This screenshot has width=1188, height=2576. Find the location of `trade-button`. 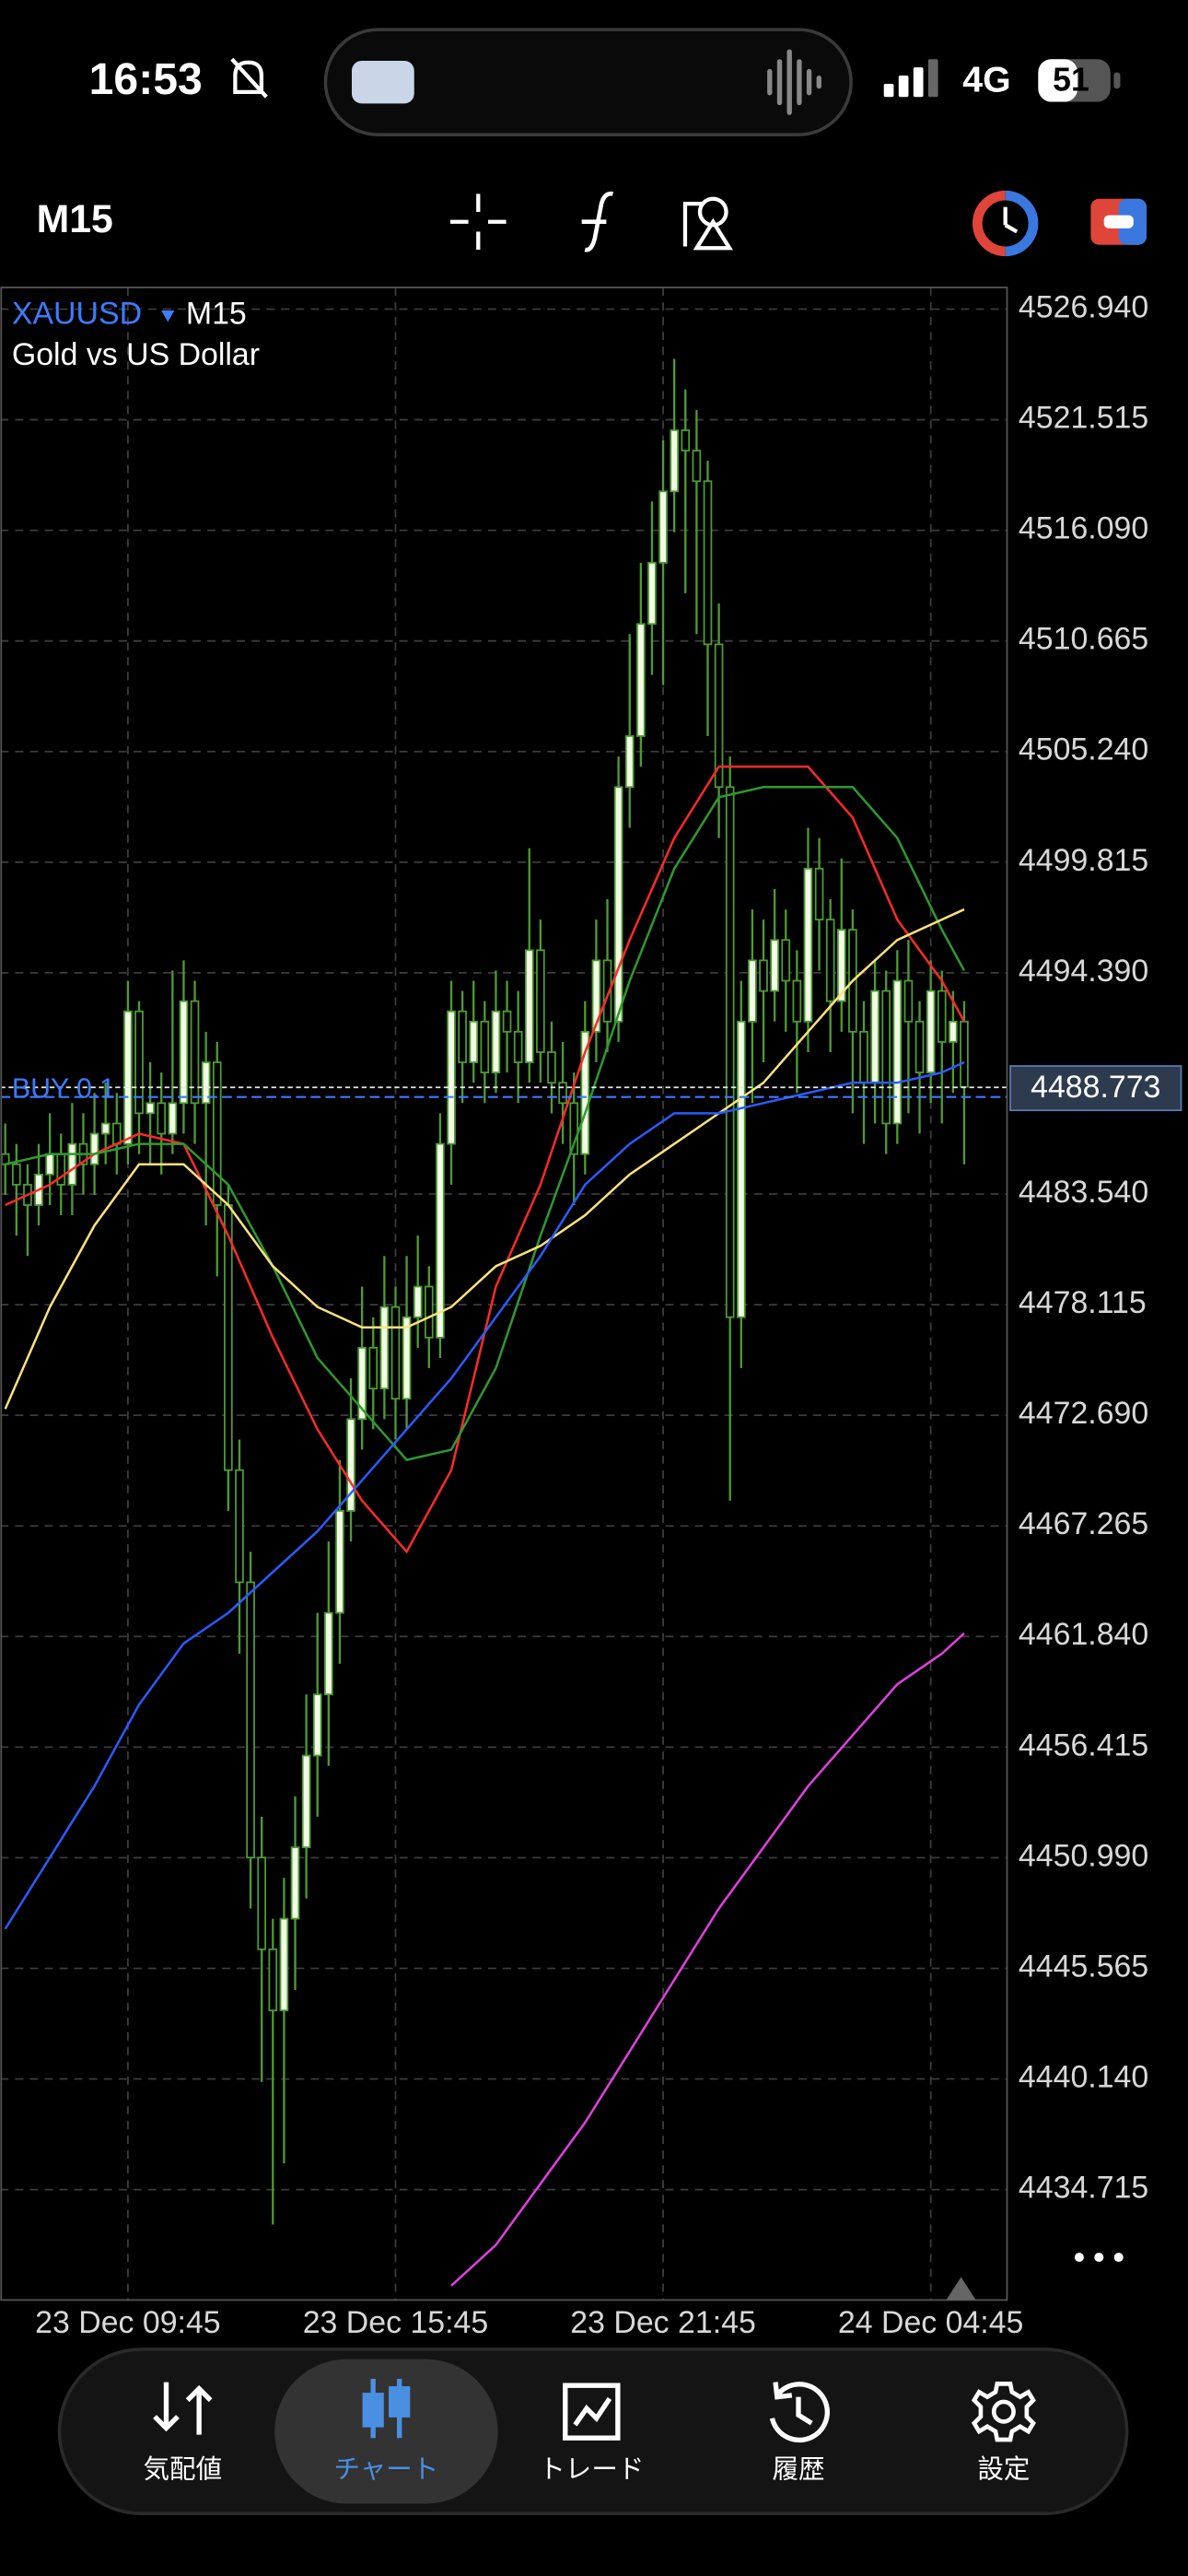

trade-button is located at coordinates (1118, 221).